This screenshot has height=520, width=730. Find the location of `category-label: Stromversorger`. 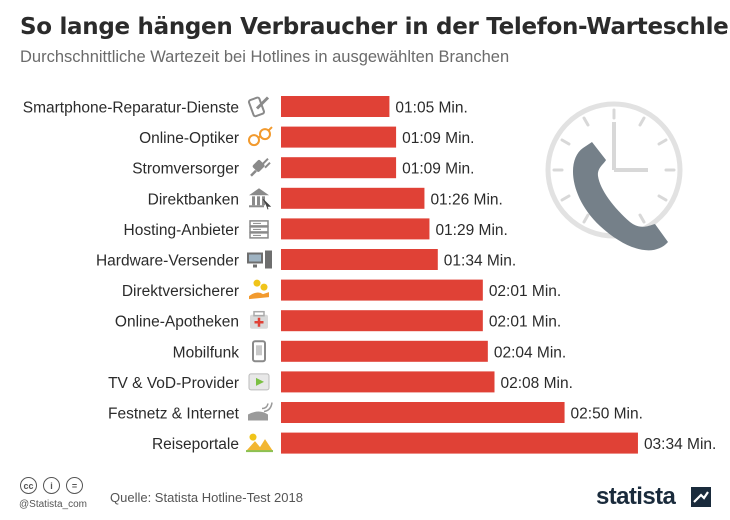

category-label: Stromversorger is located at coordinates (185, 169).